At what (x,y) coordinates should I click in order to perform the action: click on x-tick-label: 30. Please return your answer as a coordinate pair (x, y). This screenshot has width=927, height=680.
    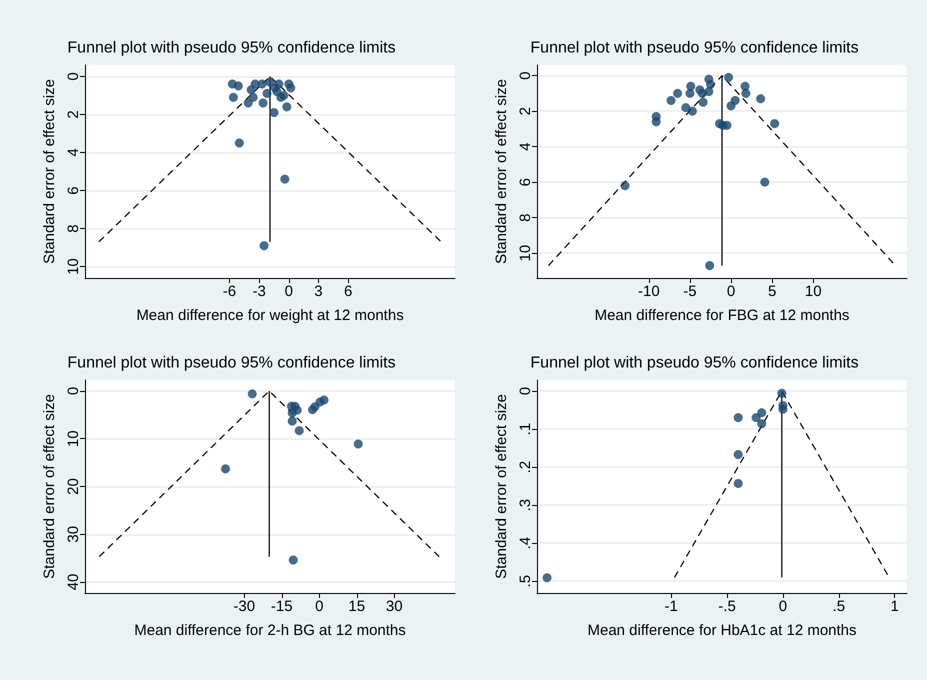
    Looking at the image, I should click on (394, 606).